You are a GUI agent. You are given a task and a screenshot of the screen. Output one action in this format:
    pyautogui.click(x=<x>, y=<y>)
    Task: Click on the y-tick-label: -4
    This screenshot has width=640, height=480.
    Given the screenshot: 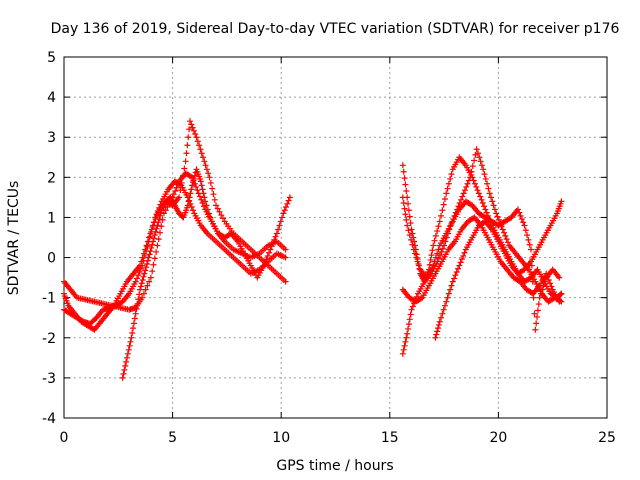 What is the action you would take?
    pyautogui.click(x=49, y=419)
    